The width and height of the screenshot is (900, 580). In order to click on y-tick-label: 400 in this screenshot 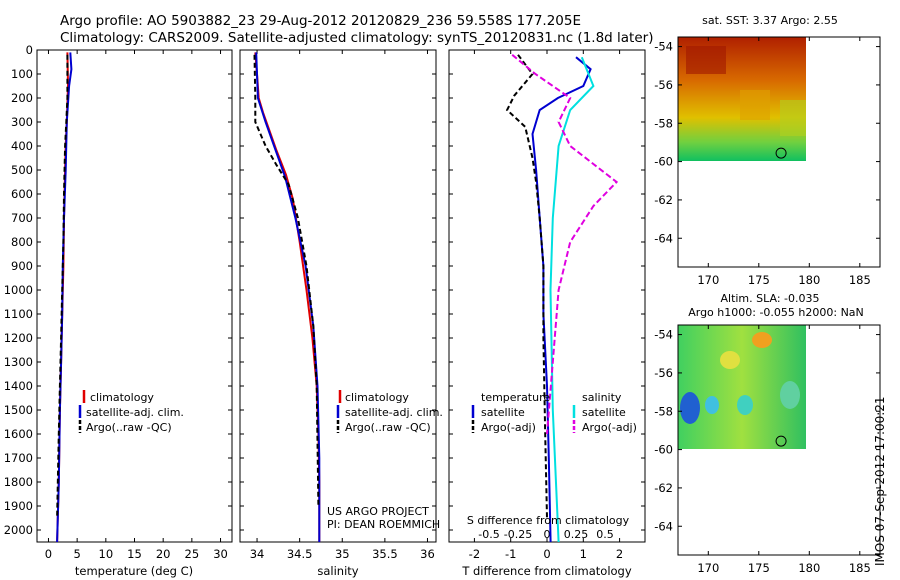, I will do `click(22, 146)`.